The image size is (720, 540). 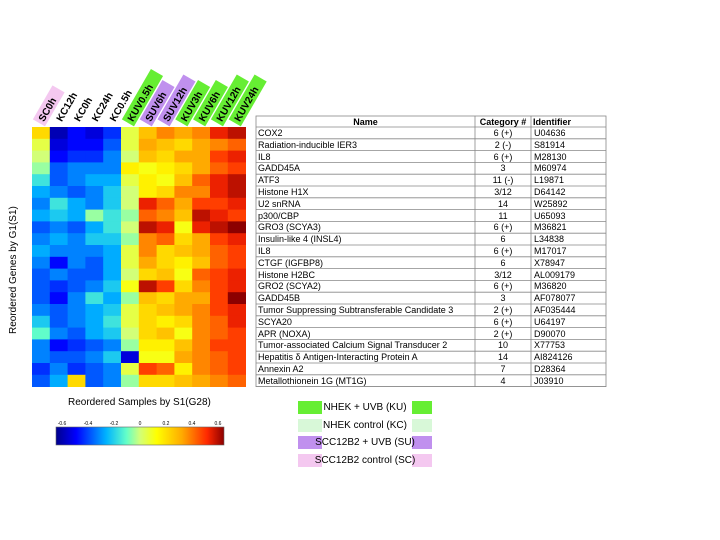 I want to click on gene-identifier: M28130, so click(x=550, y=156).